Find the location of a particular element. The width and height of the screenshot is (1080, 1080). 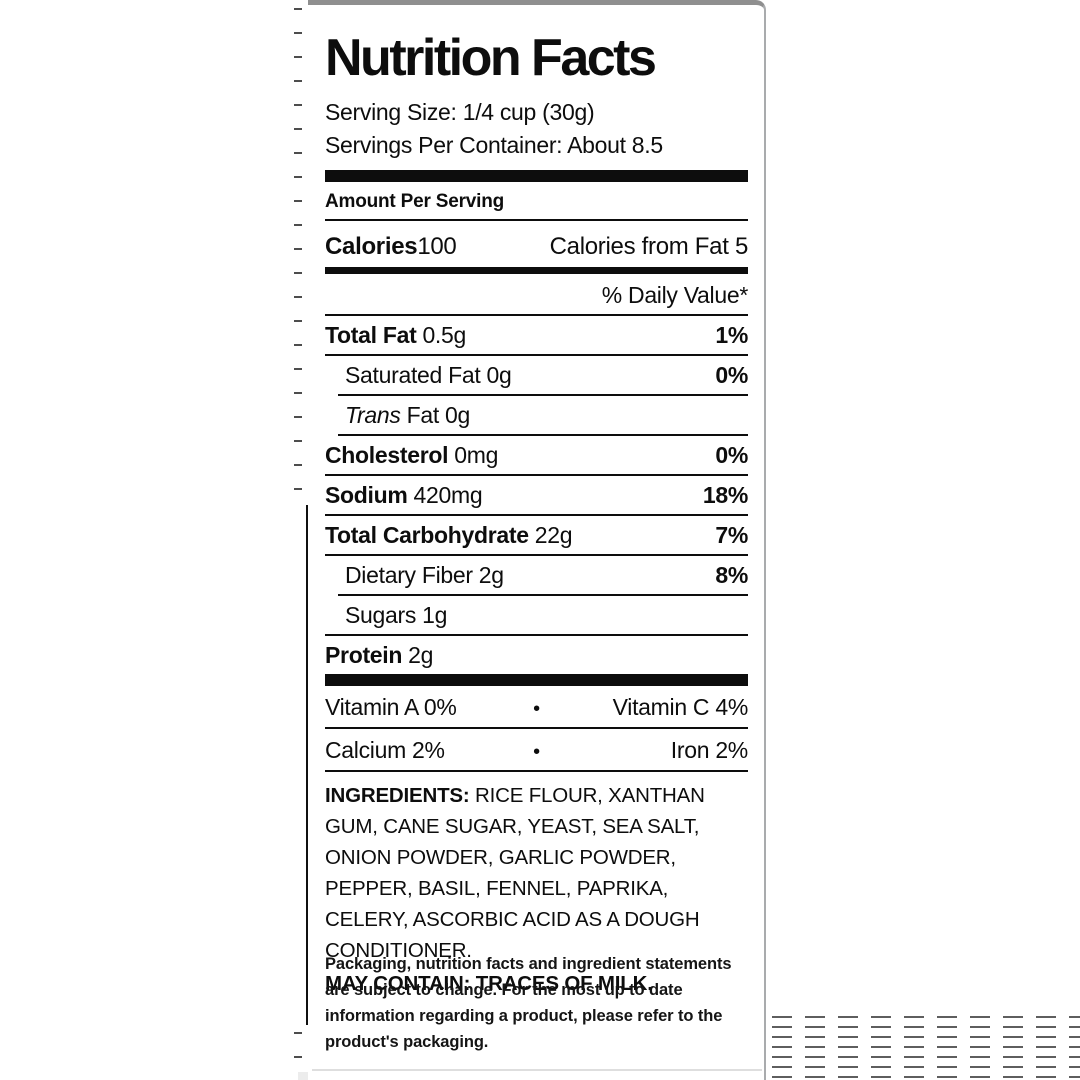

nutrient-row: Sugars 1g is located at coordinates (536, 615).